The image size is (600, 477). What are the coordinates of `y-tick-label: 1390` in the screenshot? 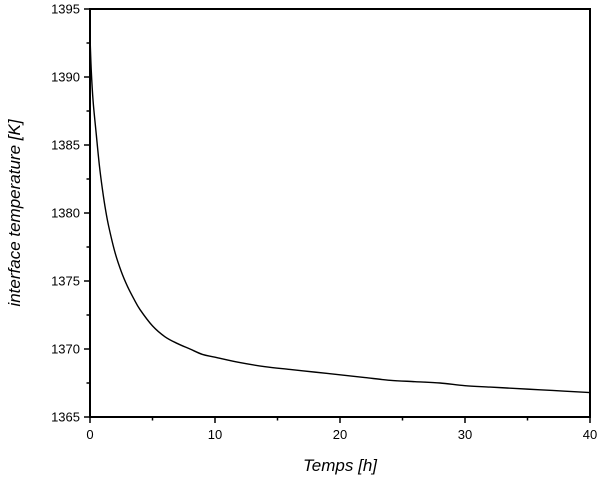 It's located at (65, 77).